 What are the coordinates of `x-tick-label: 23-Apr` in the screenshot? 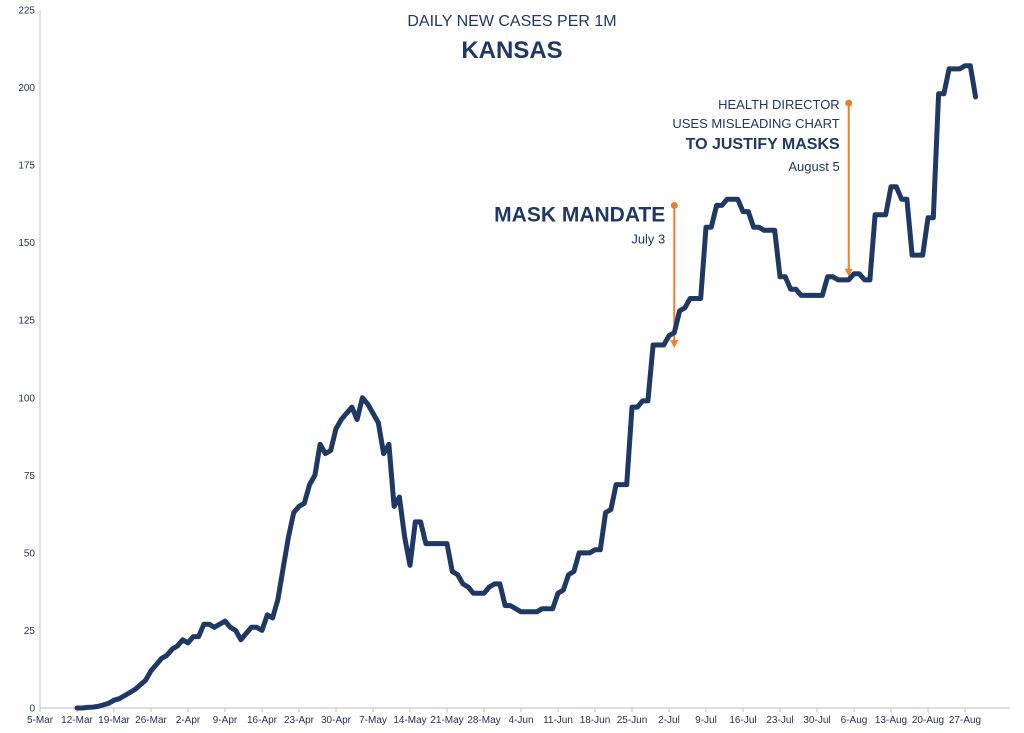 It's located at (299, 720).